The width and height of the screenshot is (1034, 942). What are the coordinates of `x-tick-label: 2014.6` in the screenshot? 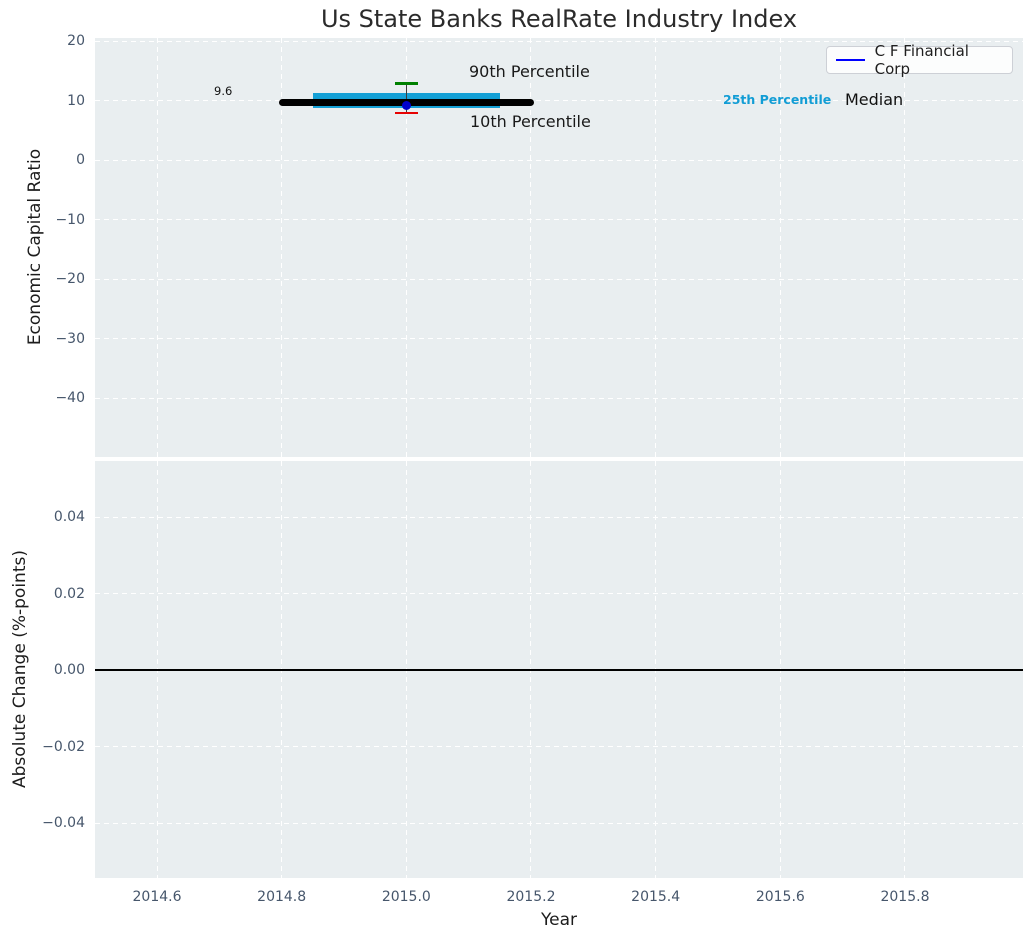 It's located at (157, 897).